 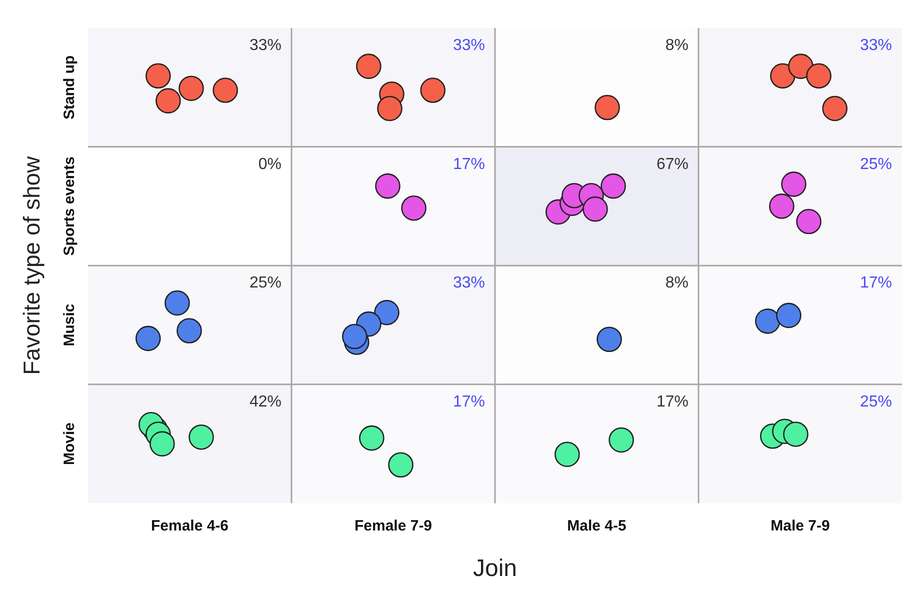 I want to click on y-axis-title: Favorite type of show, so click(x=31, y=265).